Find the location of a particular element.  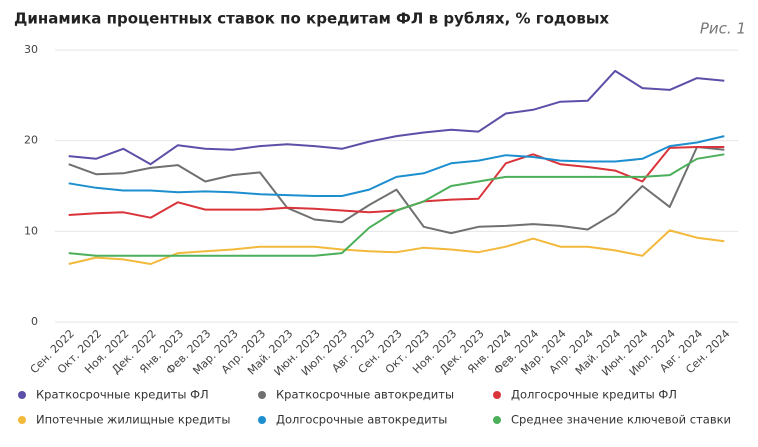

y-tick-label: 10 is located at coordinates (31, 230).